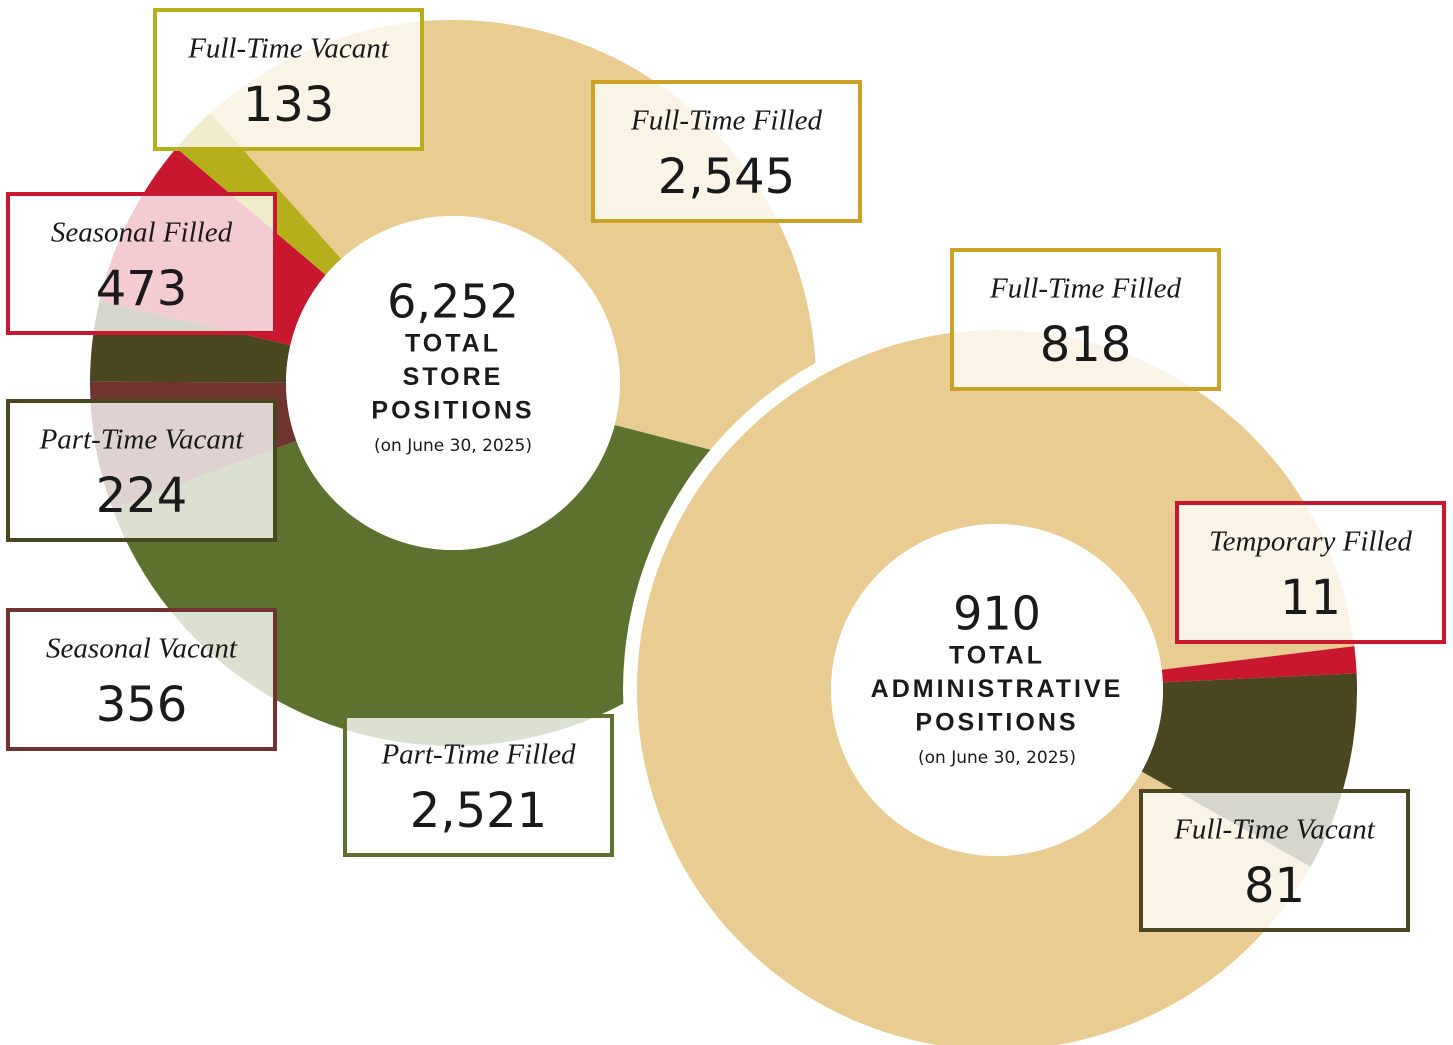  Describe the element at coordinates (289, 105) in the screenshot. I see `value-label: 133` at that location.